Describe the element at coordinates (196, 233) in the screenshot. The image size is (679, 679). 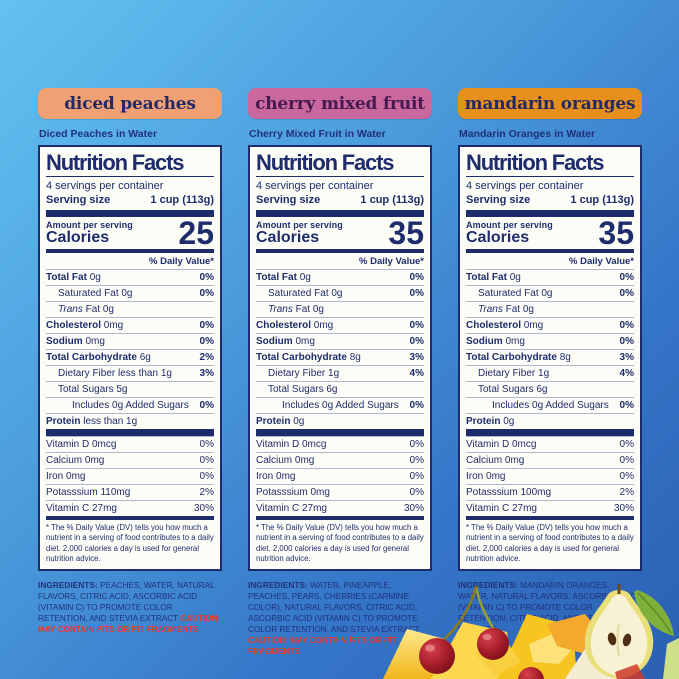
I see `calories-value: 25` at that location.